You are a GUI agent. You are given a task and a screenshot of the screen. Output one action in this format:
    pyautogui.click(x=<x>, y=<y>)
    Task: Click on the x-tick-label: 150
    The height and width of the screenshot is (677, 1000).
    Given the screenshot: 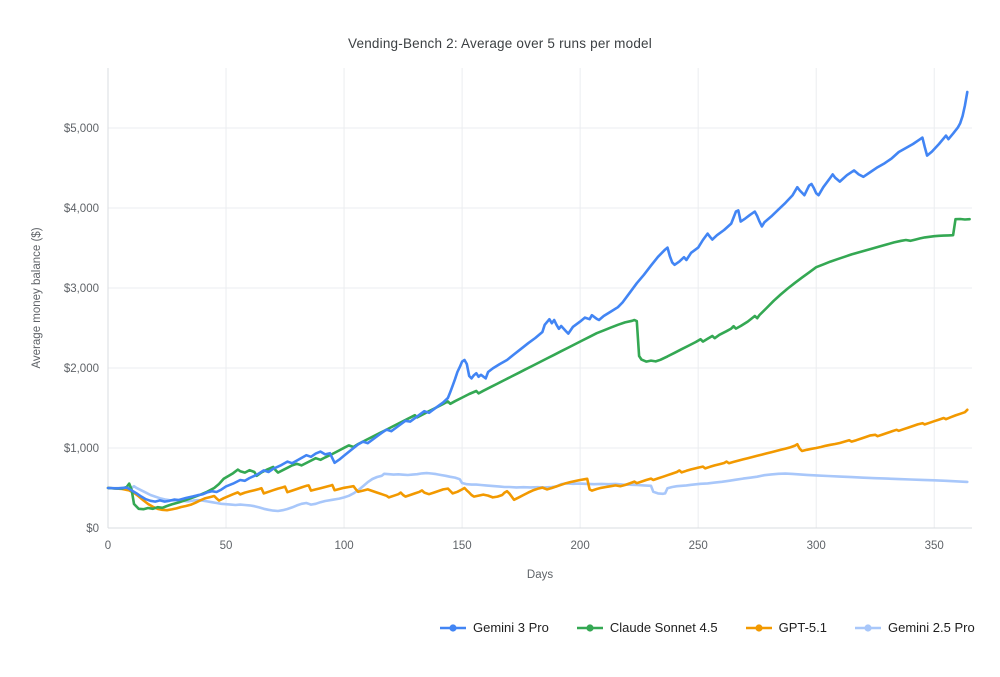 What is the action you would take?
    pyautogui.click(x=462, y=546)
    